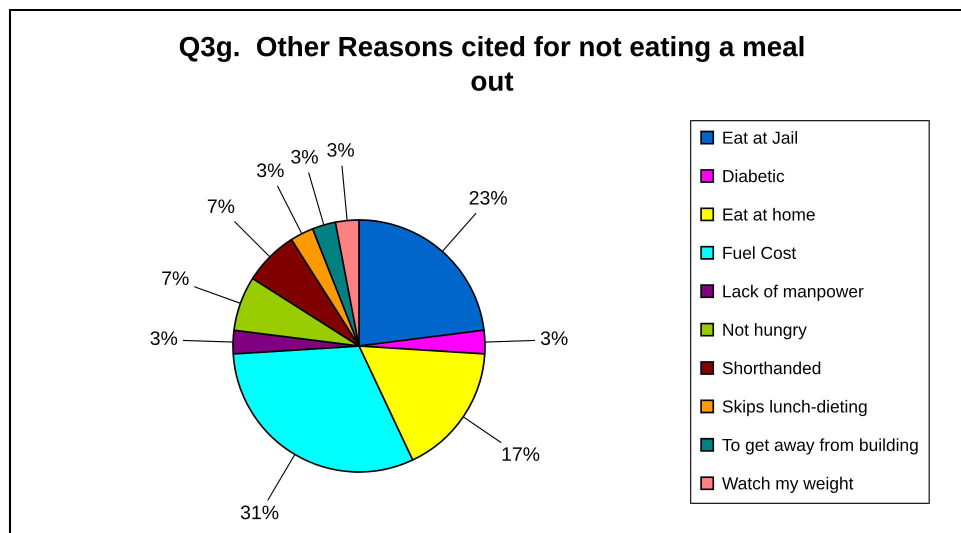 The width and height of the screenshot is (961, 533). Describe the element at coordinates (259, 513) in the screenshot. I see `data-label: 31%` at that location.